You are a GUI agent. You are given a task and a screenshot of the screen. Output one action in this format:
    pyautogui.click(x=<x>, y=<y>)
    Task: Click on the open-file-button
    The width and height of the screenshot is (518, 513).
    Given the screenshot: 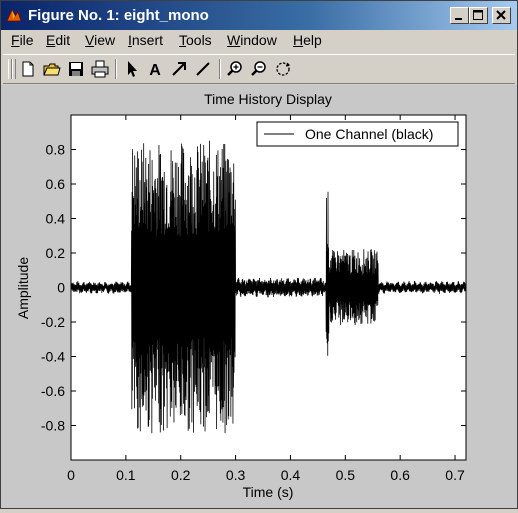 What is the action you would take?
    pyautogui.click(x=52, y=69)
    